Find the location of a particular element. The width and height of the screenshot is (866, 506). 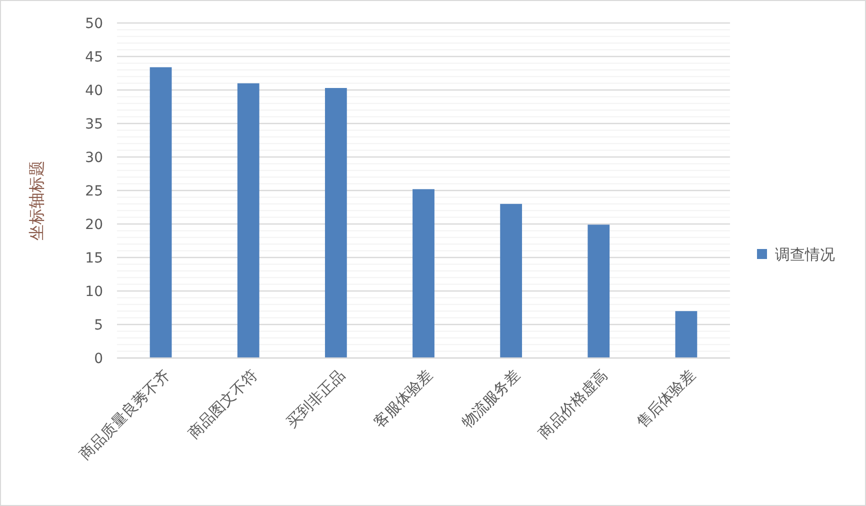

y-axis-title: 坐标轴标题 is located at coordinates (36, 200).